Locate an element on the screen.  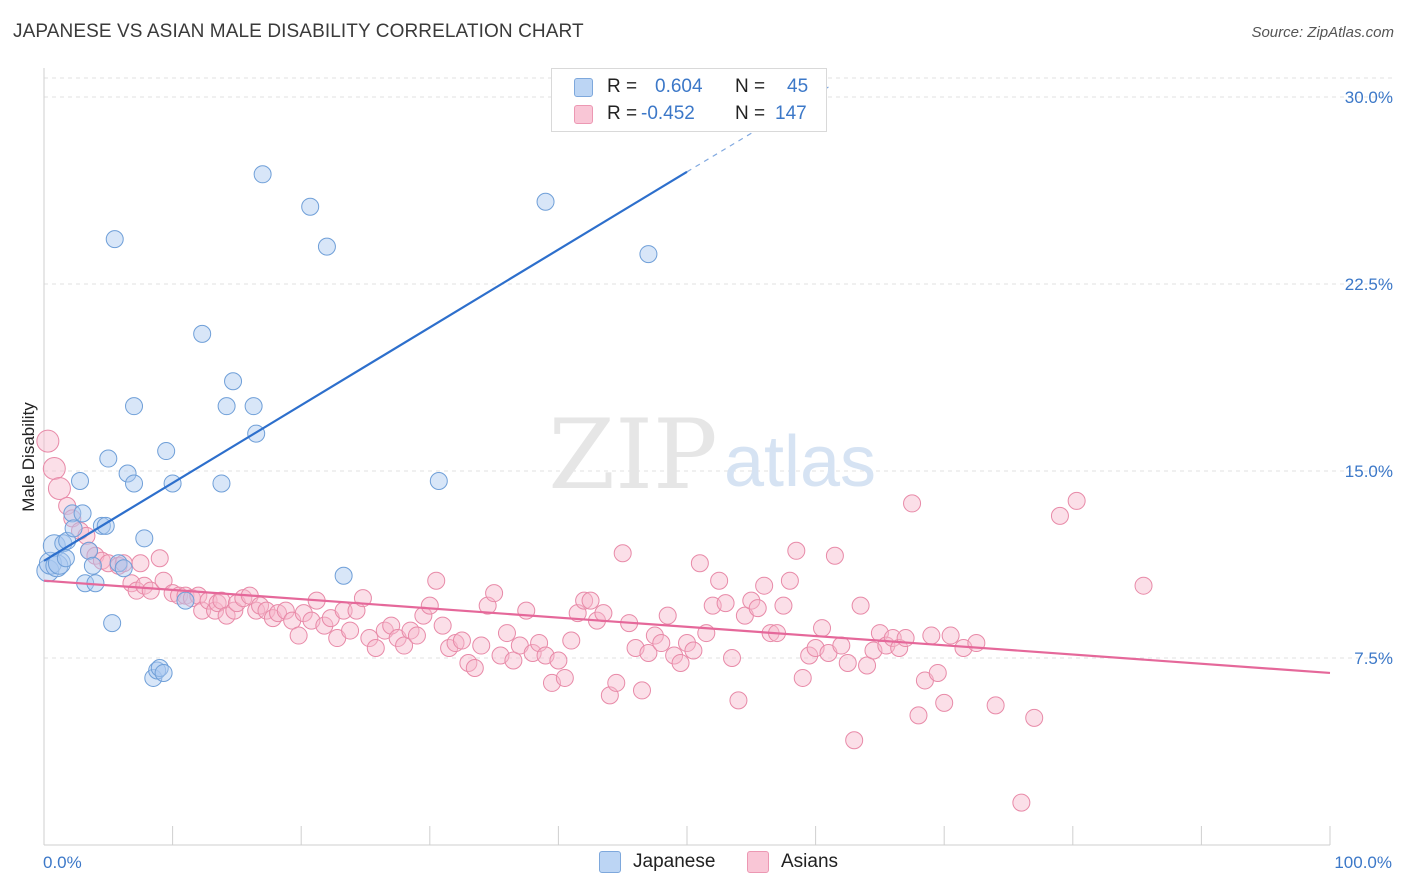
legend-r-label: R = is located at coordinates (622, 113).